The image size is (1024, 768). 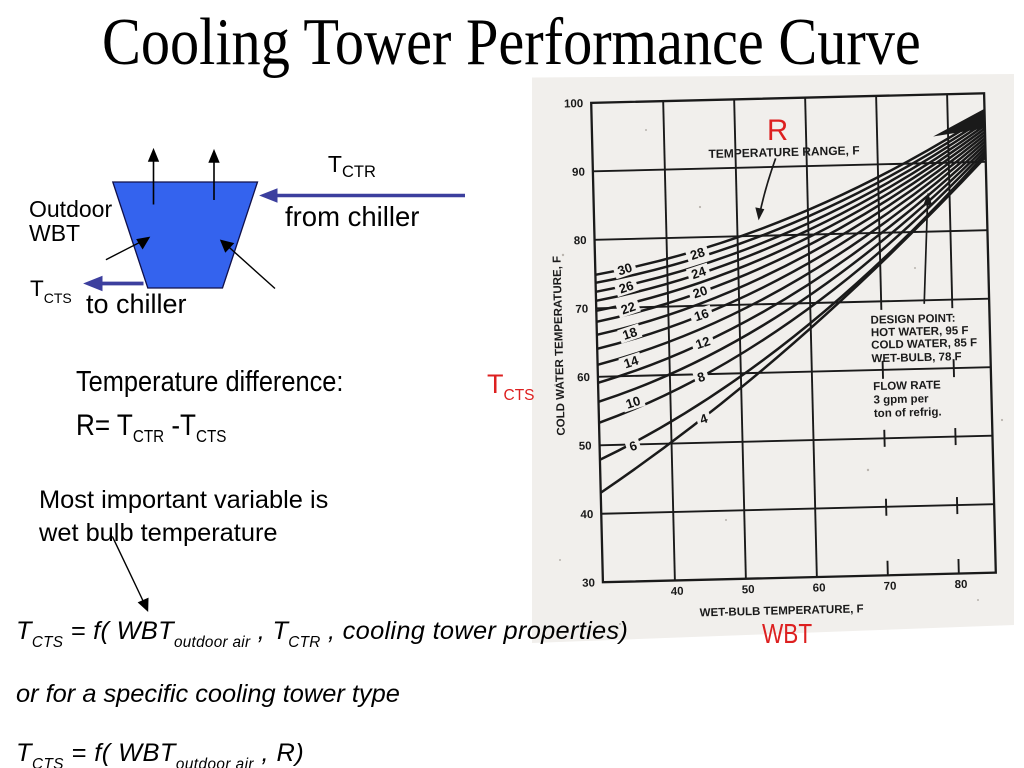 What do you see at coordinates (916, 358) in the screenshot?
I see `svg-text: WET-BULB, 78 F` at bounding box center [916, 358].